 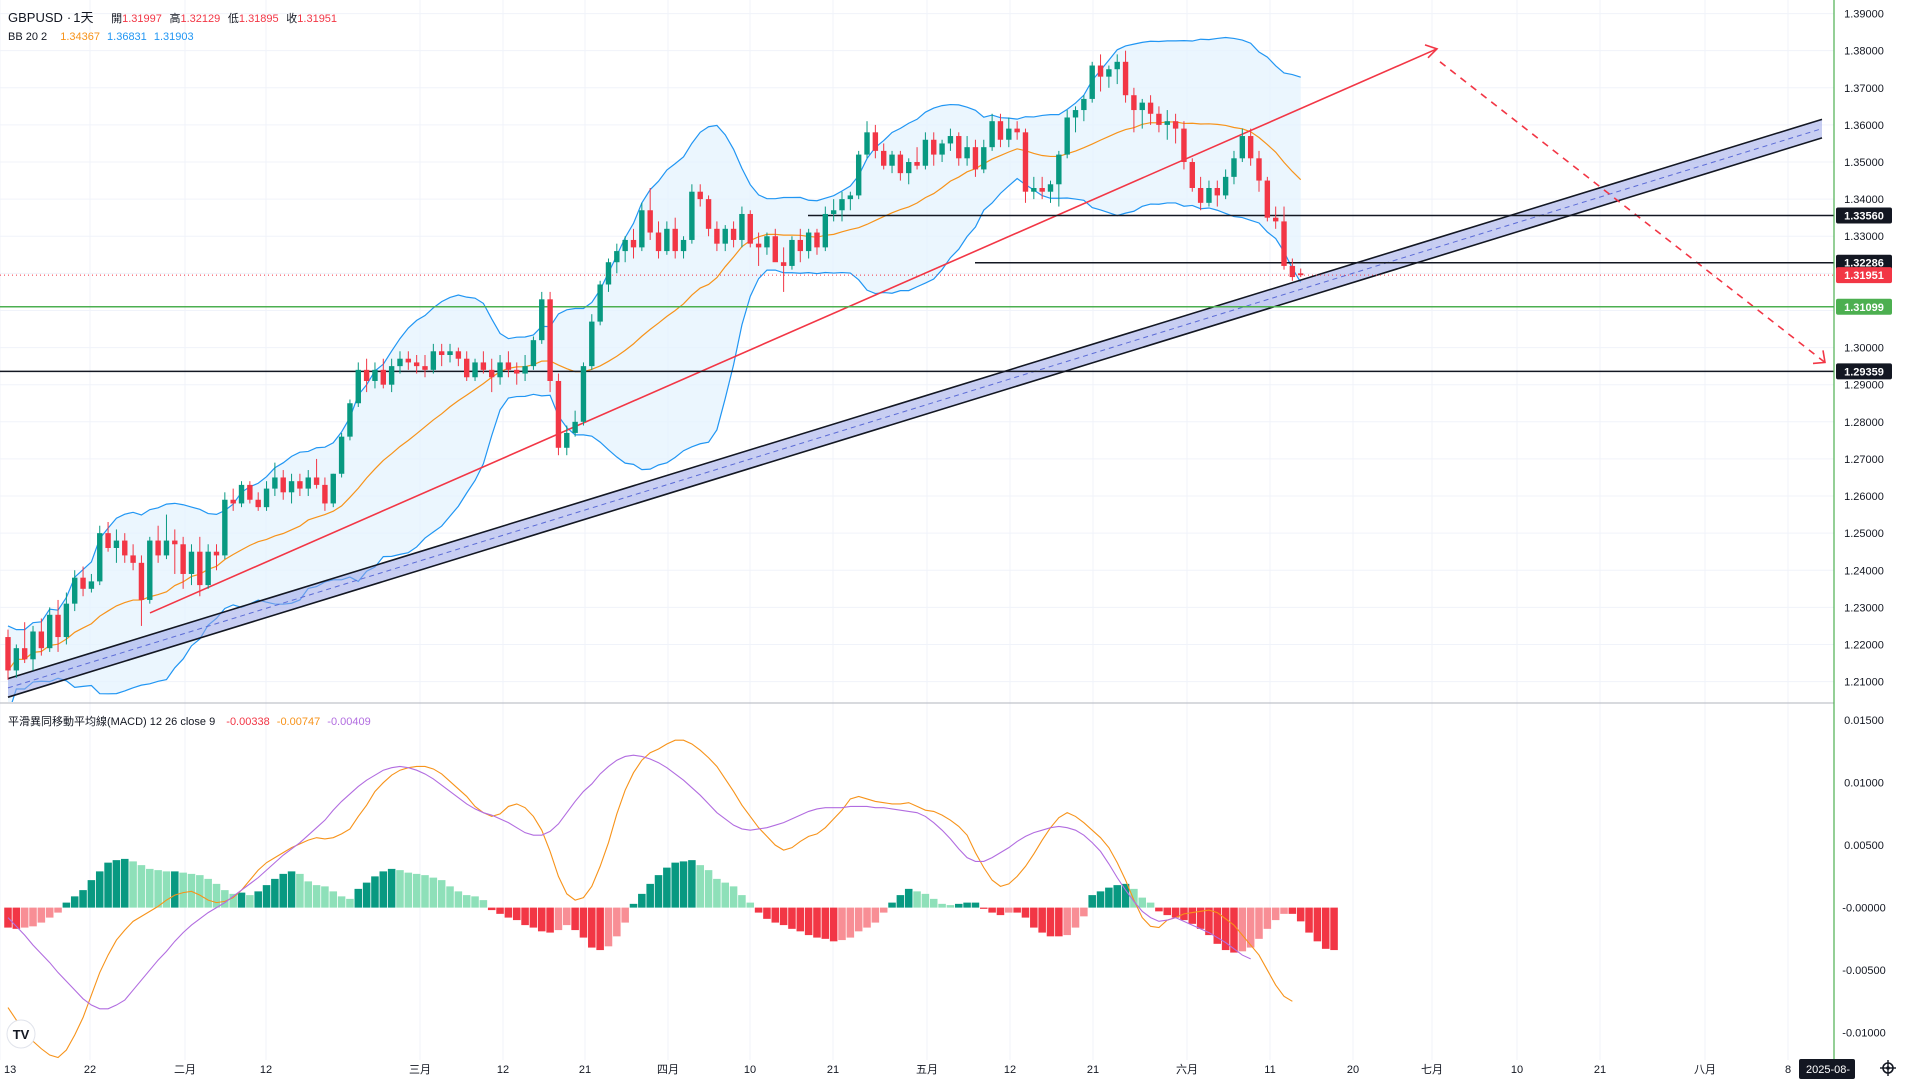 What do you see at coordinates (1864, 608) in the screenshot?
I see `price-tick-label: 1.23000` at bounding box center [1864, 608].